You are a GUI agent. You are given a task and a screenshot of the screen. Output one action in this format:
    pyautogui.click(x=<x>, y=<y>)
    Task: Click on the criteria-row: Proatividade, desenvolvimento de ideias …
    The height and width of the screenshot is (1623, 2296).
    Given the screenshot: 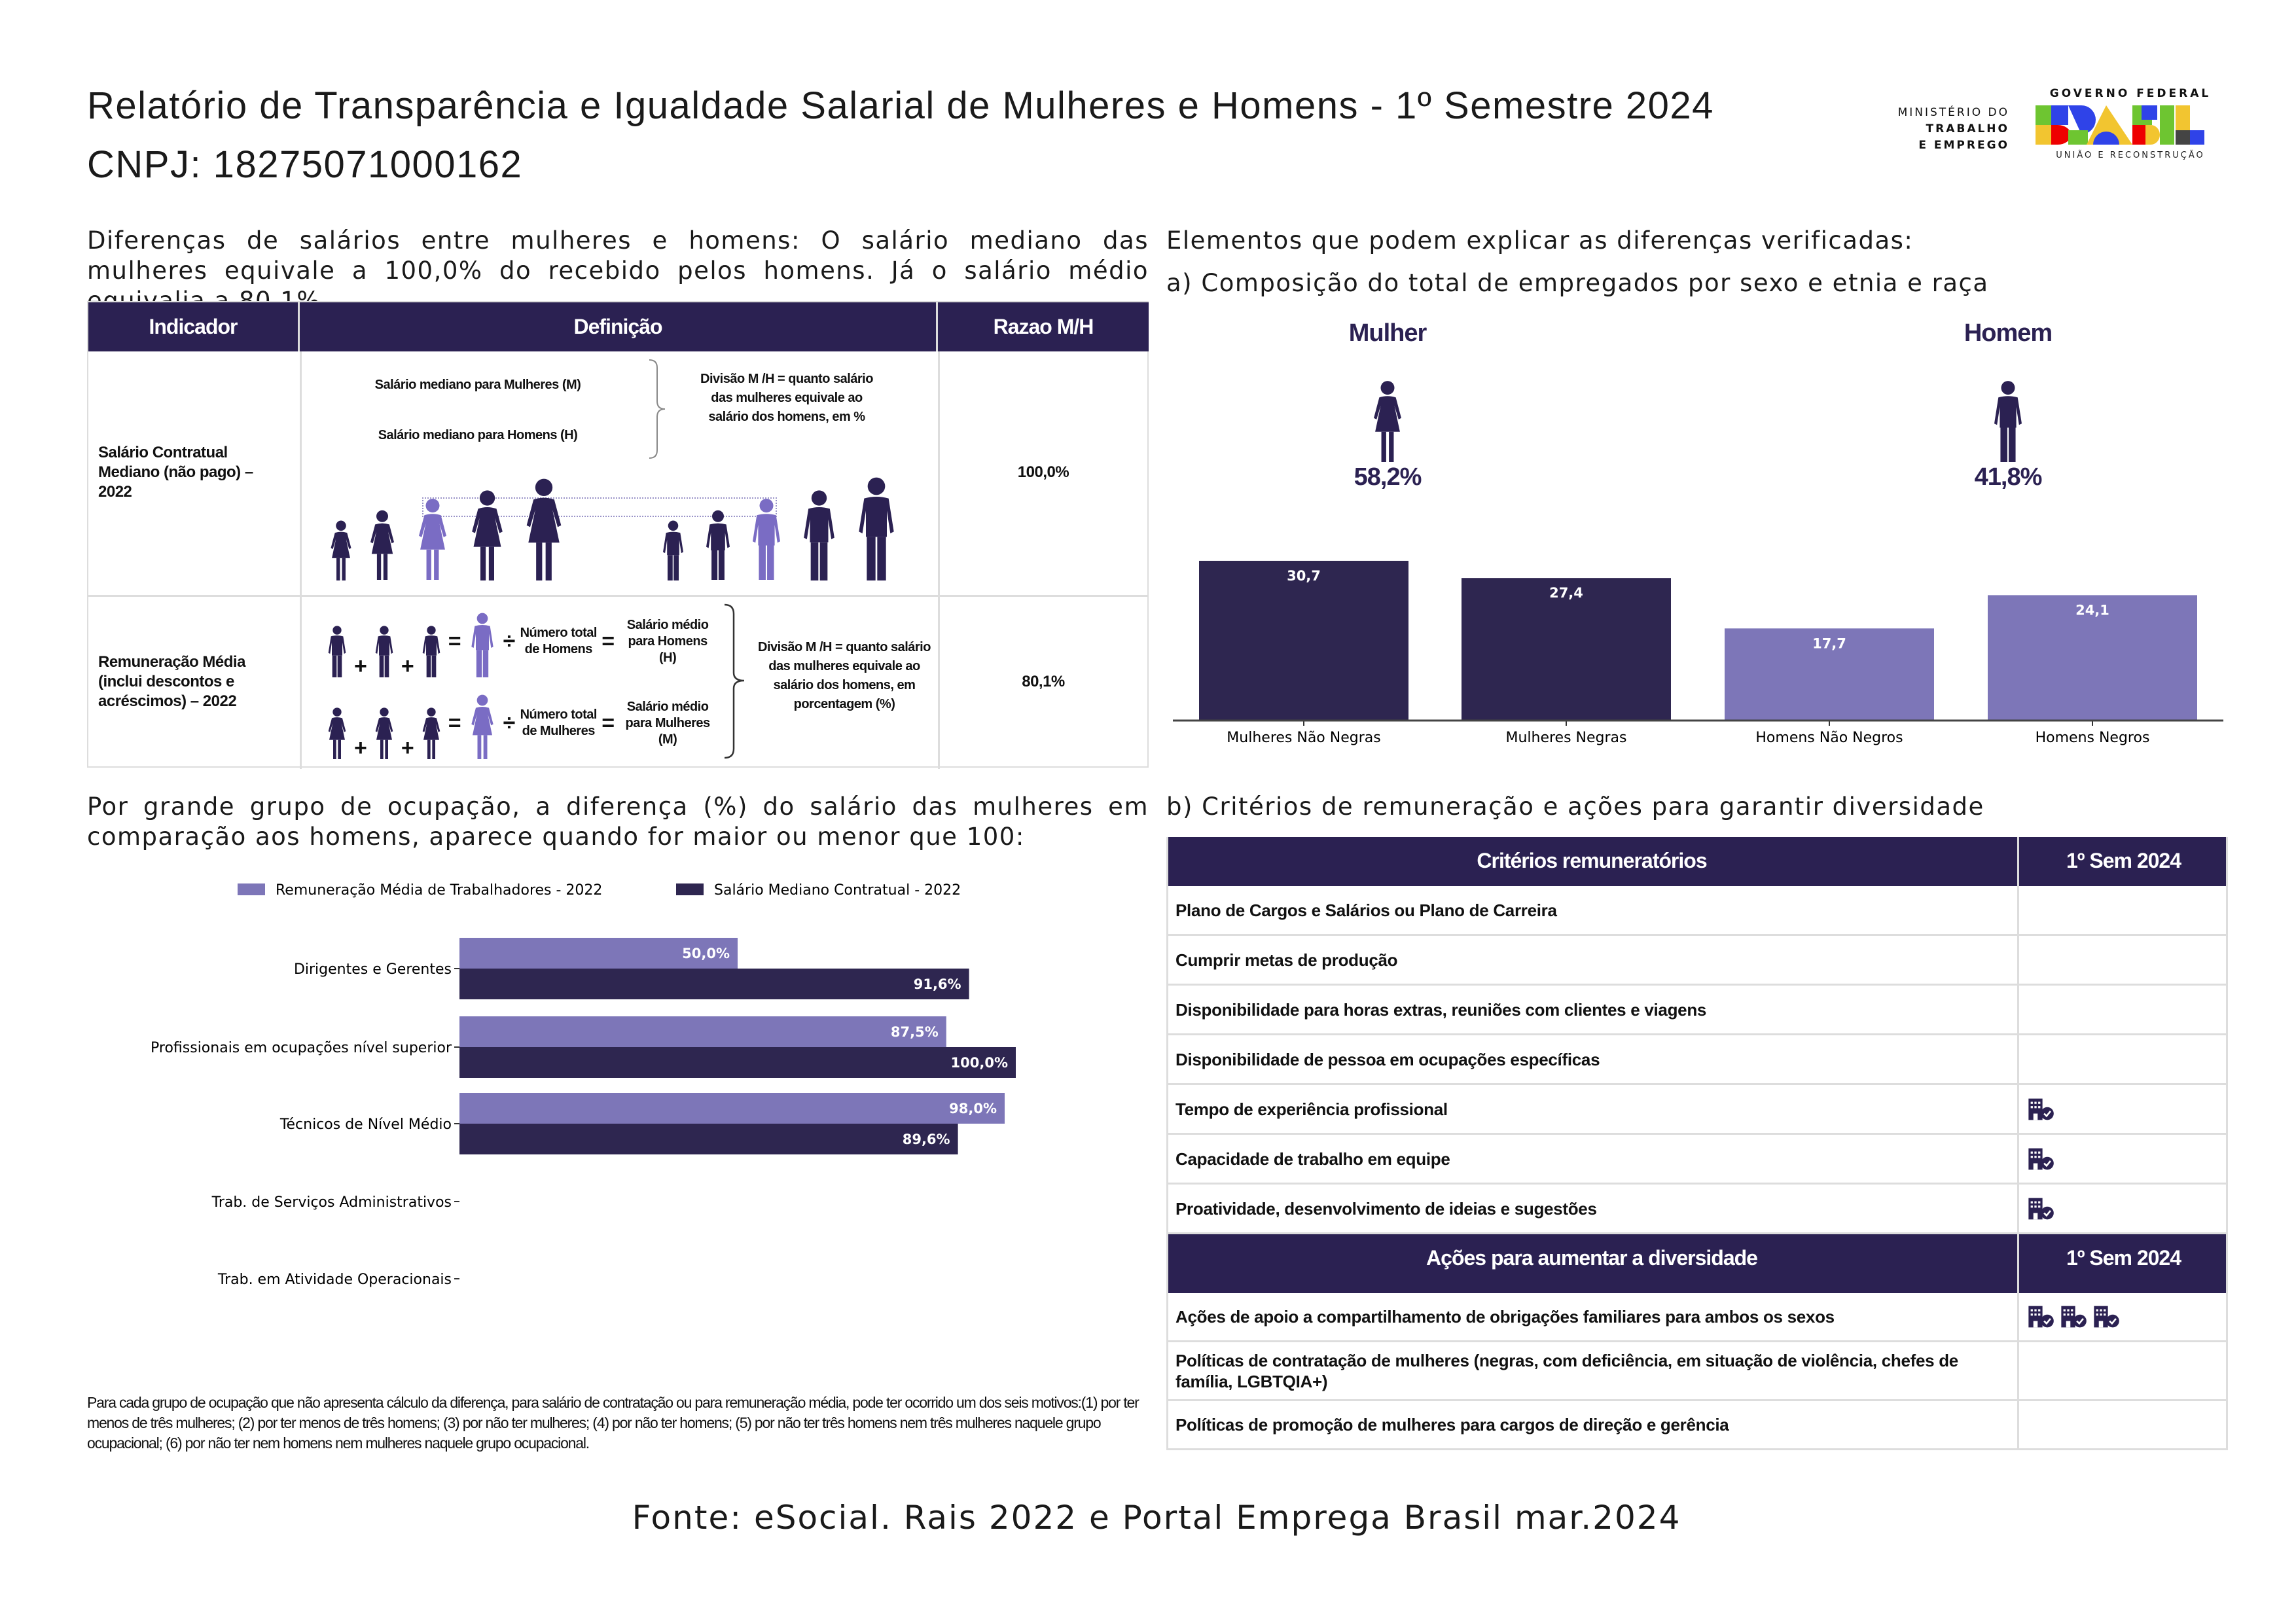 What is the action you would take?
    pyautogui.click(x=1697, y=1209)
    